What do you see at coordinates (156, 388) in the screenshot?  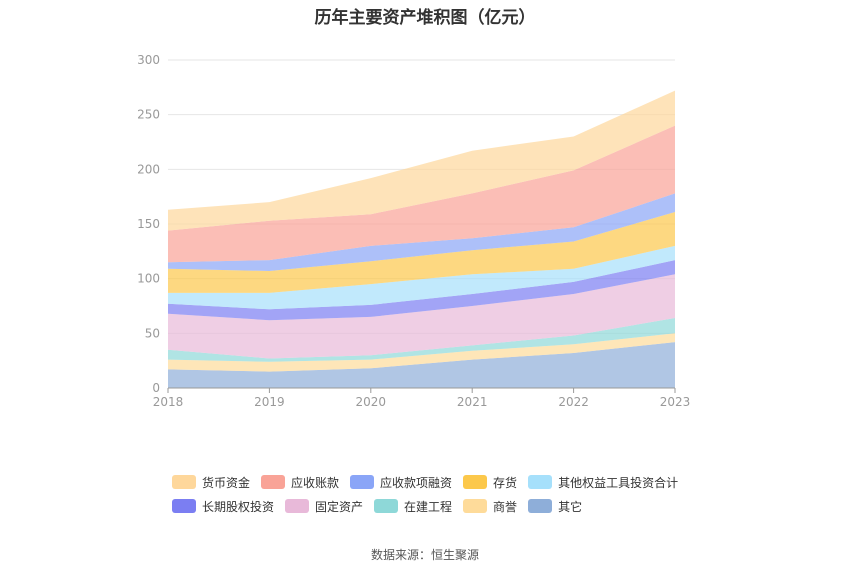 I see `y-tick-label: 0` at bounding box center [156, 388].